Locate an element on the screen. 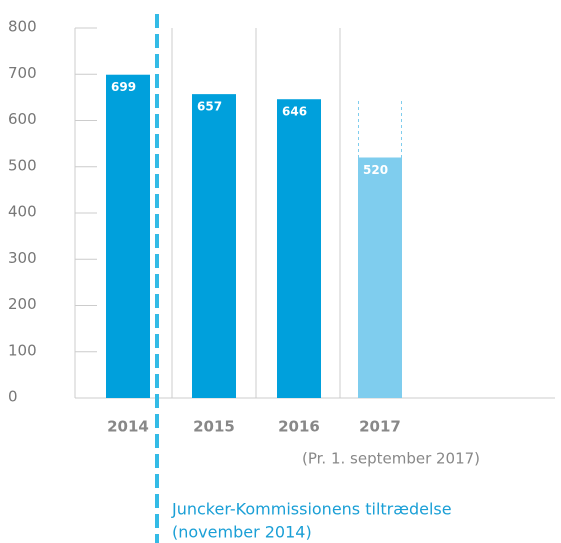 Image resolution: width=561 pixels, height=543 pixels. y-tick-label: 600 is located at coordinates (22, 119).